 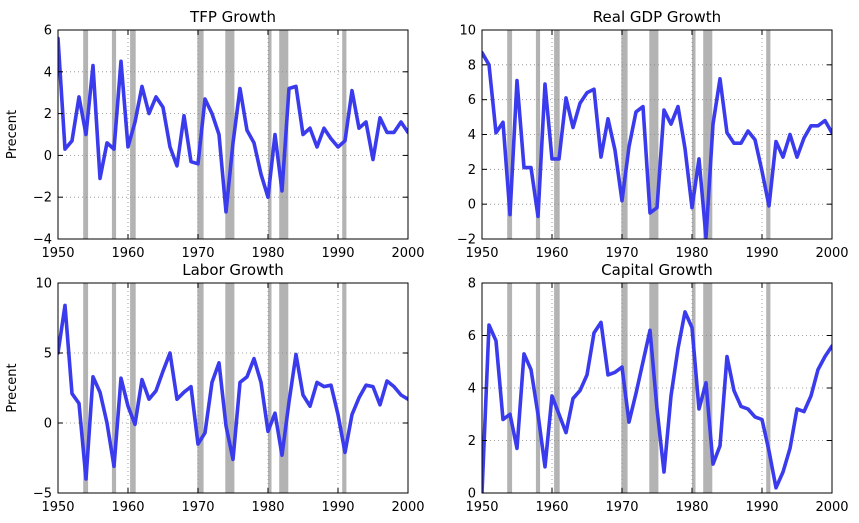 What do you see at coordinates (48, 354) in the screenshot?
I see `y-tick-label: 5` at bounding box center [48, 354].